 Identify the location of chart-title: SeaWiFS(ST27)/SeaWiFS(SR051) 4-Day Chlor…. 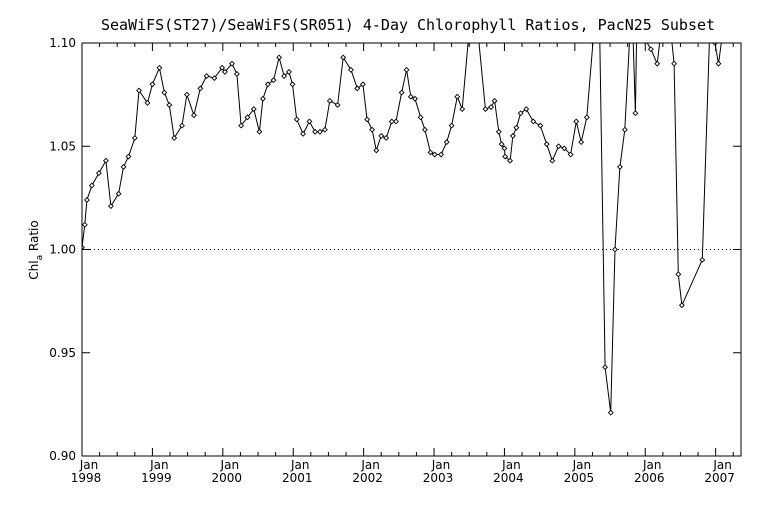
(408, 25).